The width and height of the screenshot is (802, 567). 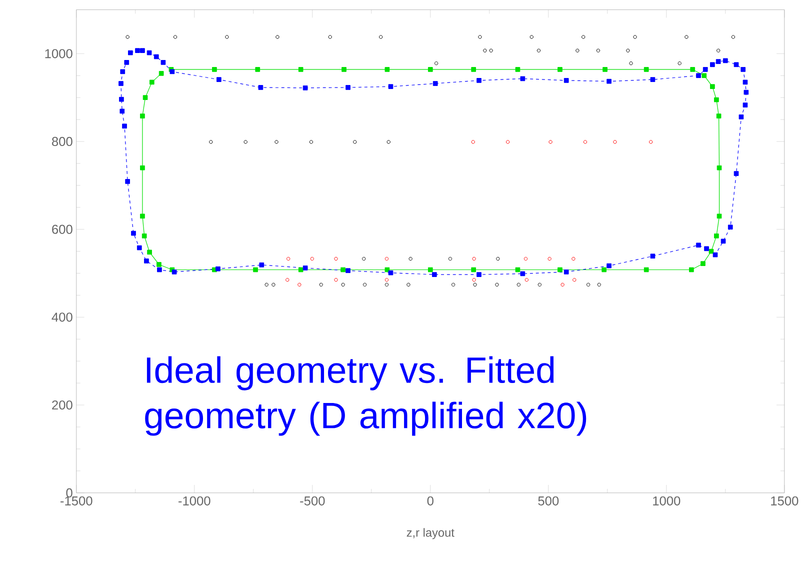 What do you see at coordinates (62, 405) in the screenshot?
I see `y-tick-label: 200` at bounding box center [62, 405].